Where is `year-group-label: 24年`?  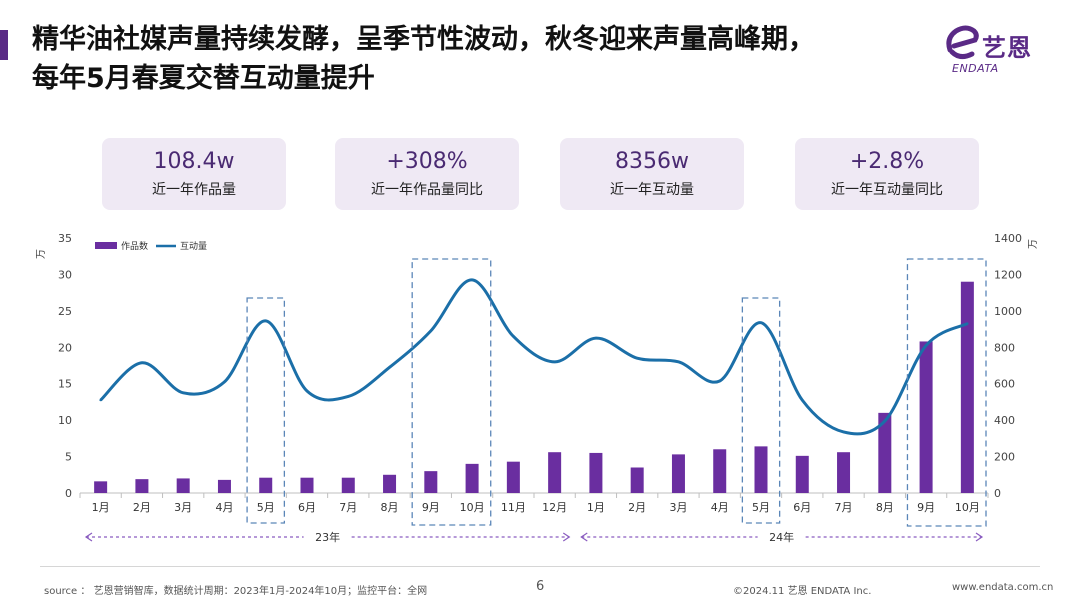
year-group-label: 24年 is located at coordinates (781, 537).